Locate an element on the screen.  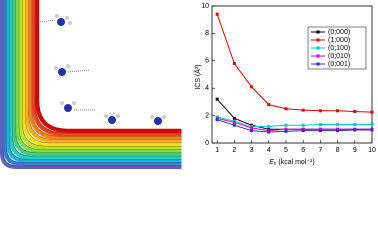
x-tick-label: 9 is located at coordinates (355, 150).